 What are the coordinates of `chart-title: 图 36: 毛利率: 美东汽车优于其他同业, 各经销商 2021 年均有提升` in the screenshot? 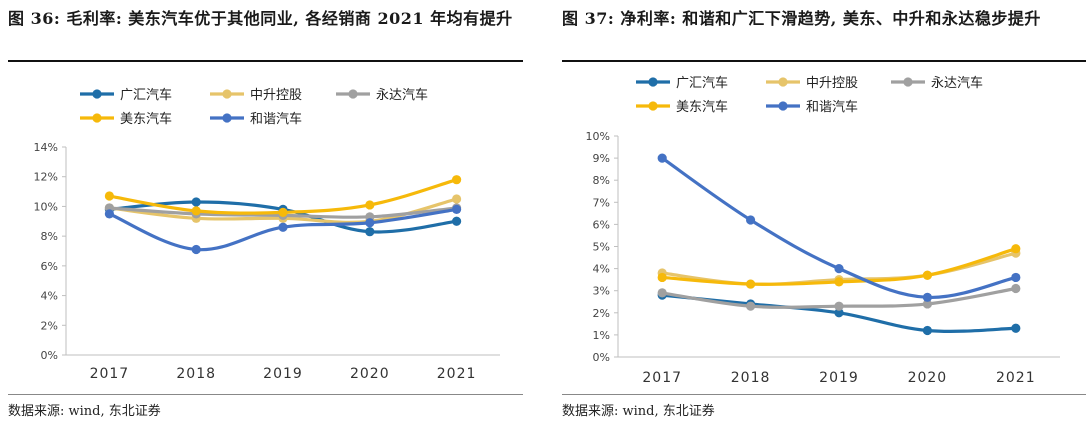 It's located at (260, 18).